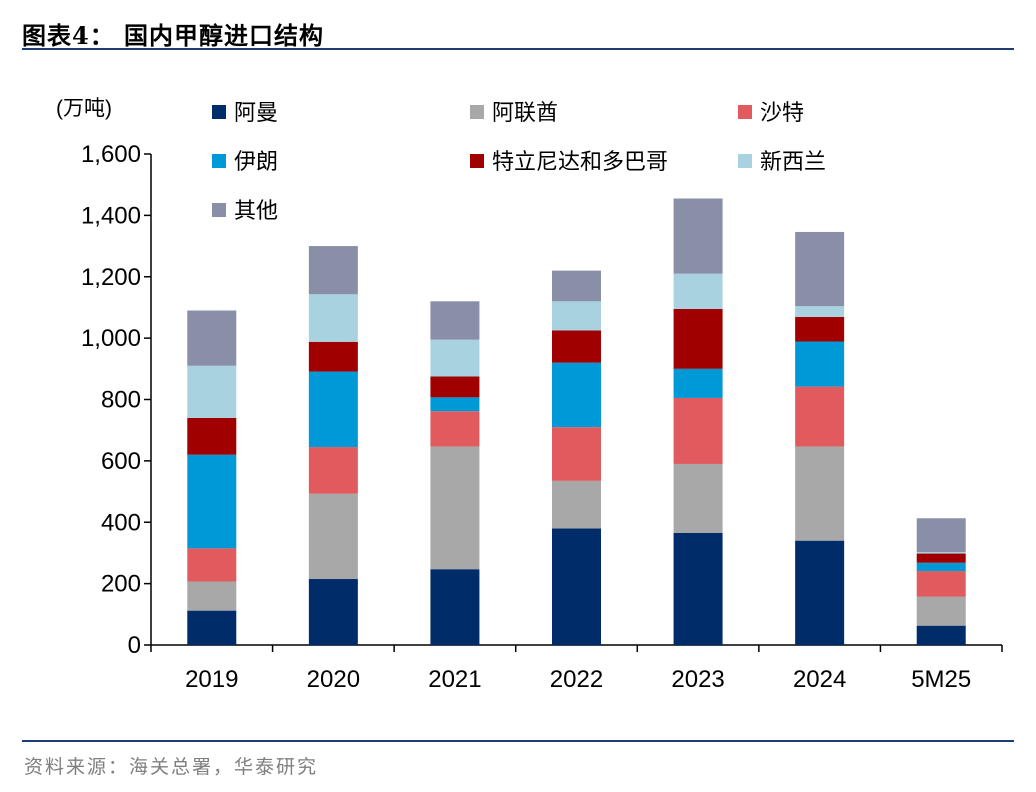 This screenshot has height=792, width=1036. Describe the element at coordinates (121, 400) in the screenshot. I see `y-tick-label: 800` at that location.